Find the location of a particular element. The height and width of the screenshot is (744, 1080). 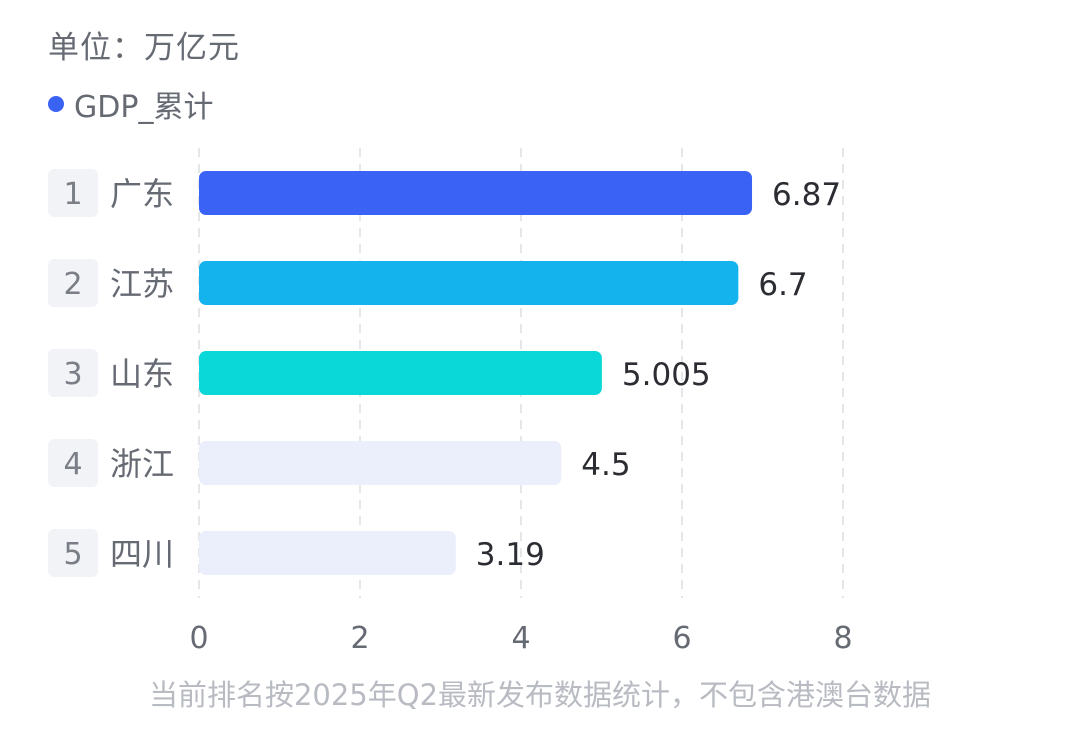

category-label: 山东 is located at coordinates (142, 374).